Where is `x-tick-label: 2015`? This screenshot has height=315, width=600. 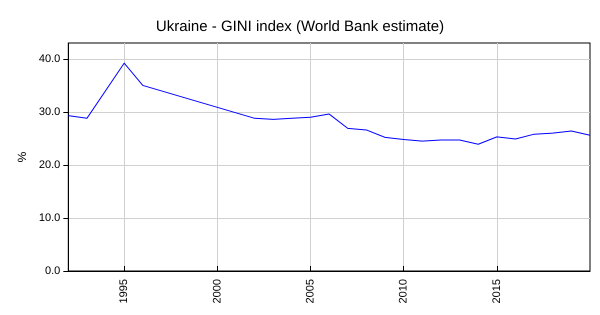
x-tick-label: 2015 is located at coordinates (496, 291).